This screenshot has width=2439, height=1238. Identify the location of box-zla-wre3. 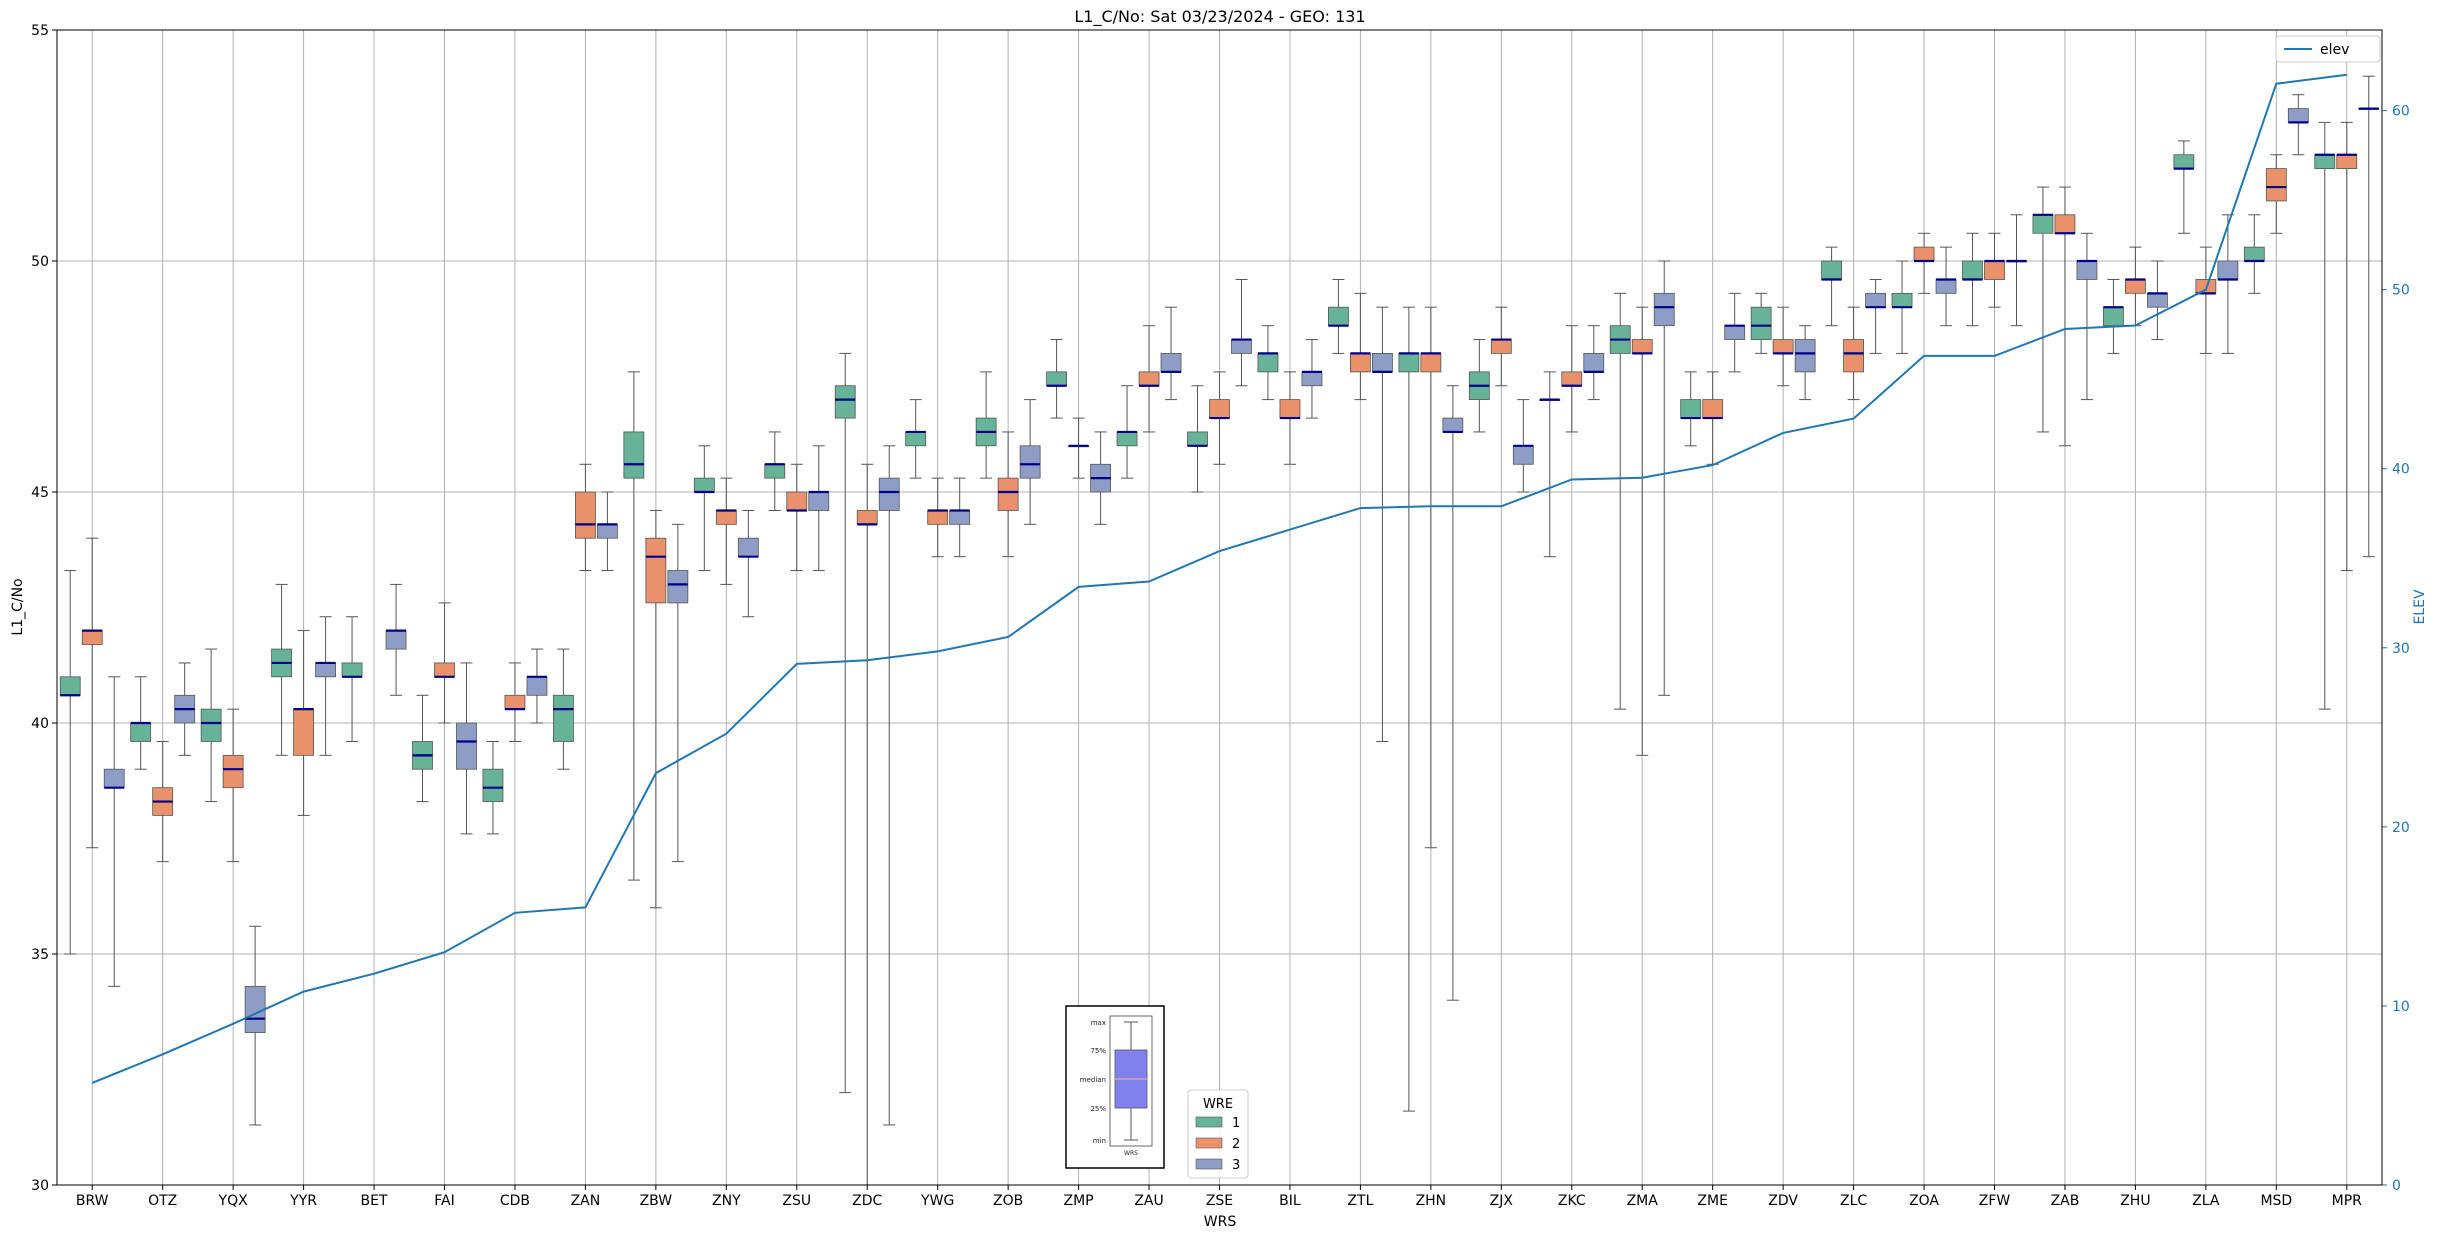
(2228, 284).